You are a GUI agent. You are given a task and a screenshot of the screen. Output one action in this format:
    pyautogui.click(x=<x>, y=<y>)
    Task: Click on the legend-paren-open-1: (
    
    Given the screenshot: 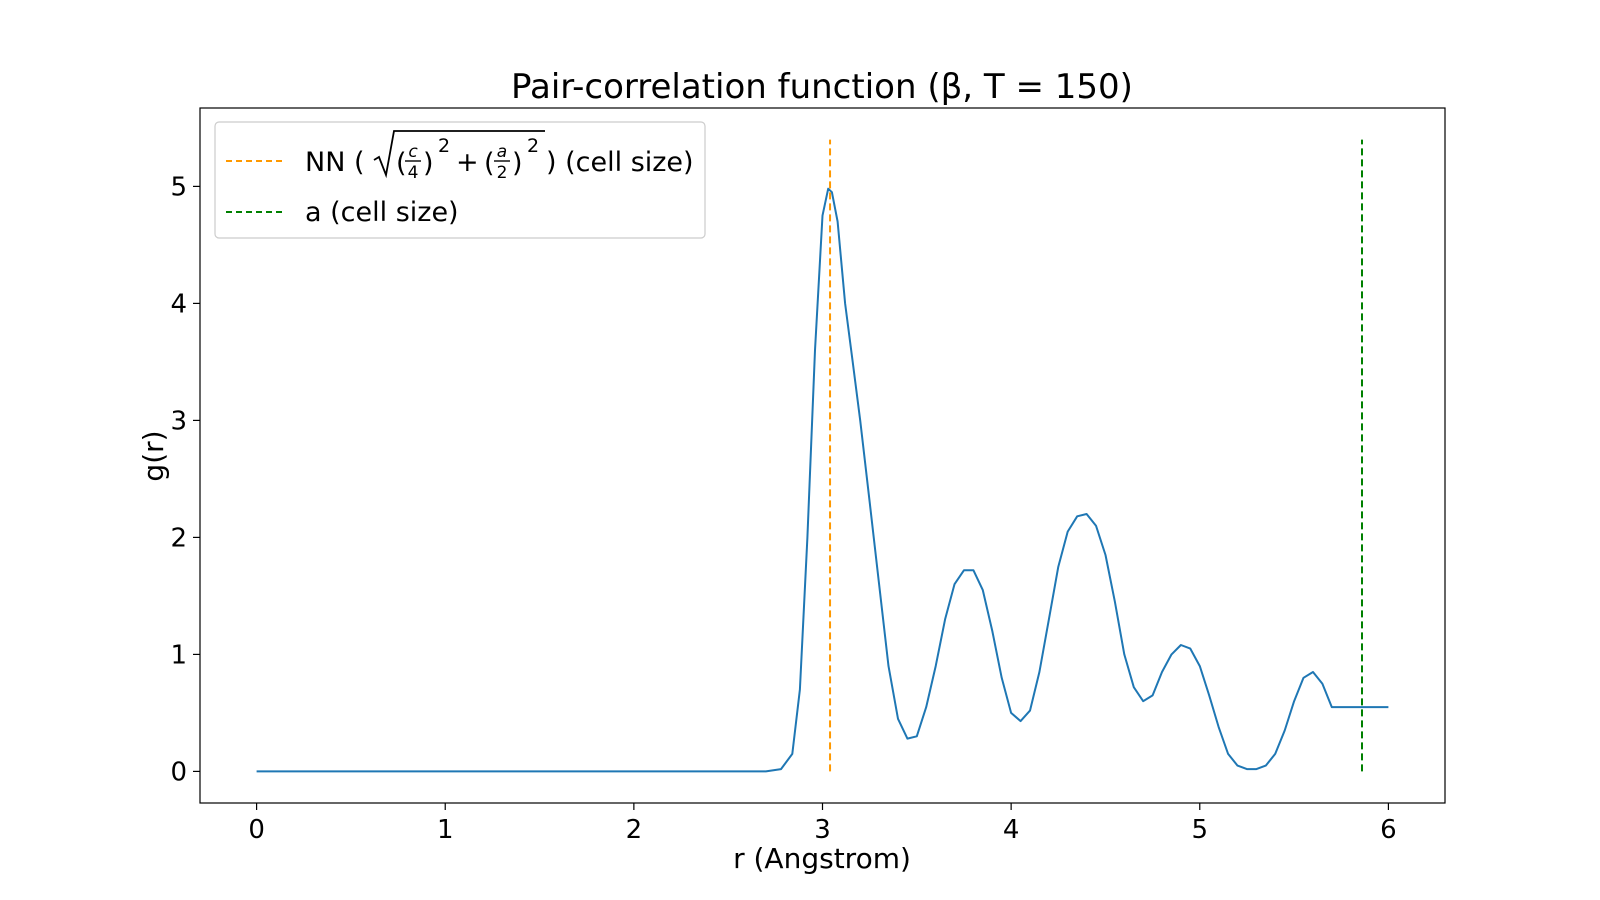 What is the action you would take?
    pyautogui.click(x=401, y=163)
    